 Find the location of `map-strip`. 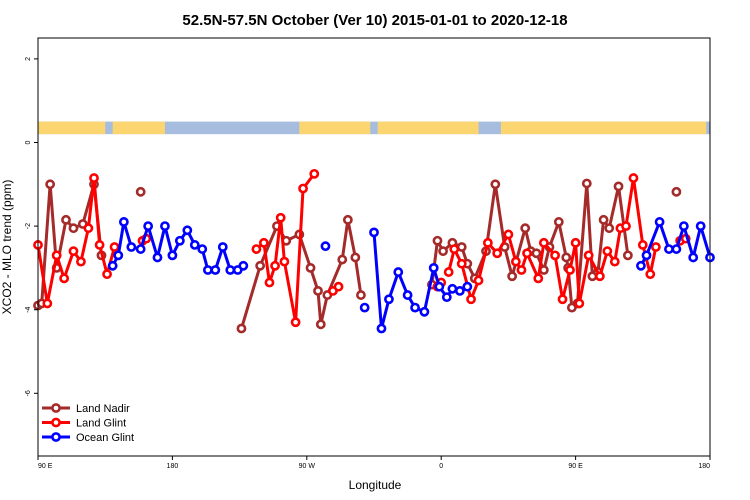

map-strip is located at coordinates (374, 128).